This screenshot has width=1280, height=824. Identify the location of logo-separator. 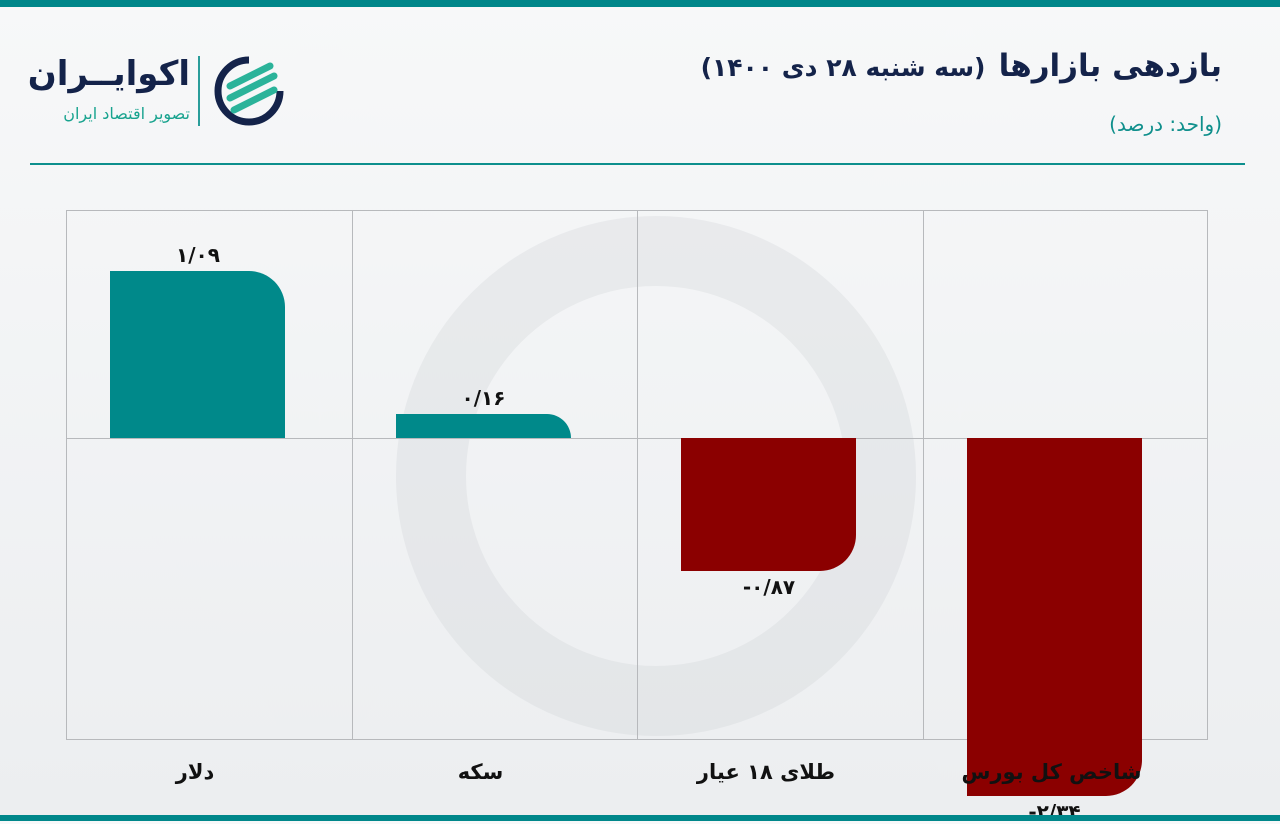
(199, 91).